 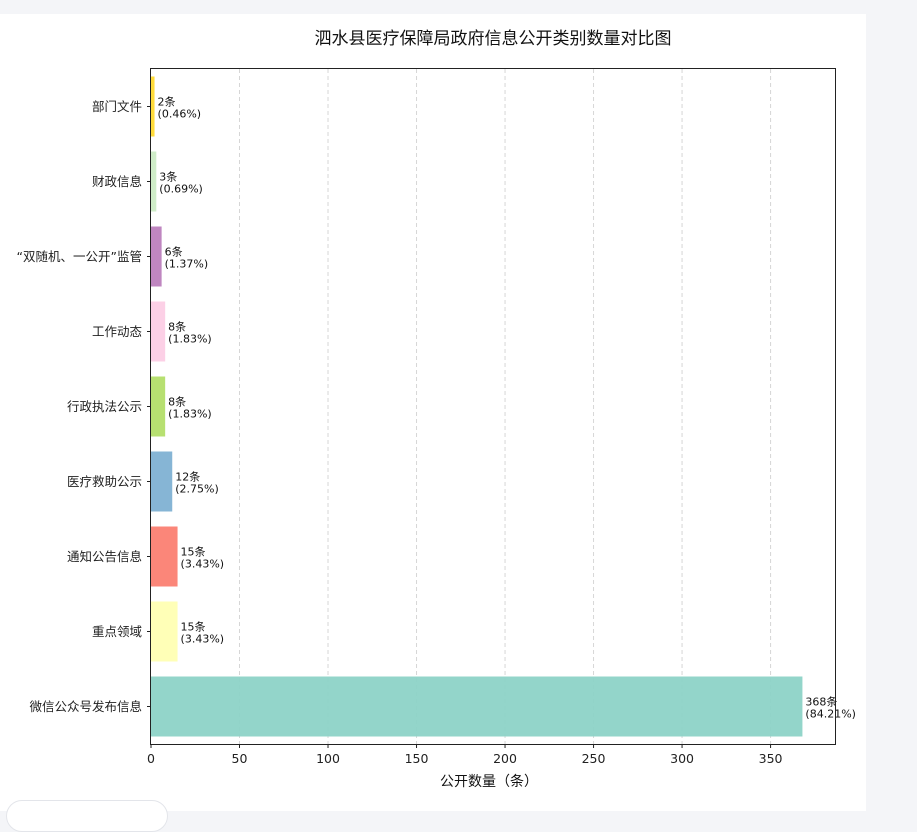 I want to click on y-tick-label: 行政执法公示, so click(x=104, y=406).